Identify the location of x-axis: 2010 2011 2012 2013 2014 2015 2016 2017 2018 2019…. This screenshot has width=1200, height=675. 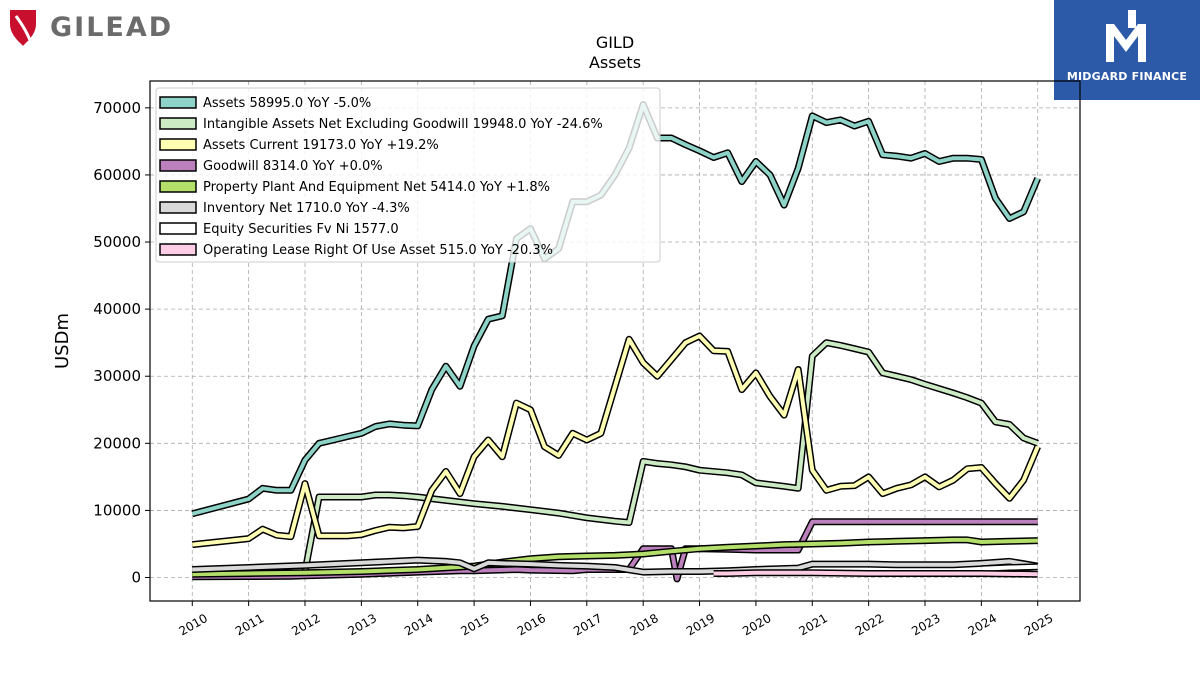
(616, 619).